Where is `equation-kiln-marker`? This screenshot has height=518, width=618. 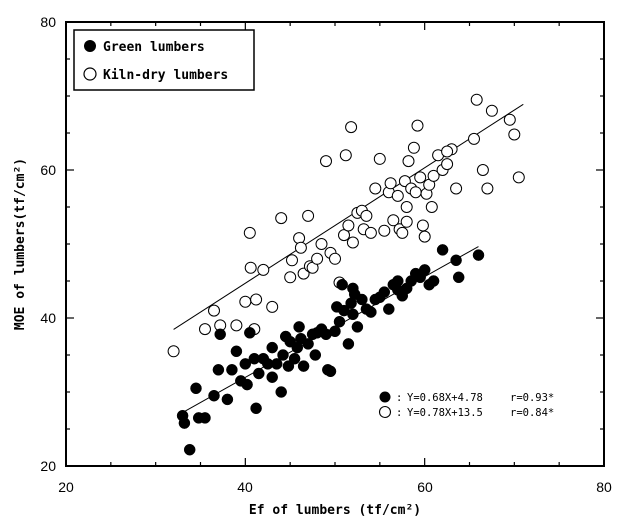
equation-kiln-marker is located at coordinates (385, 412).